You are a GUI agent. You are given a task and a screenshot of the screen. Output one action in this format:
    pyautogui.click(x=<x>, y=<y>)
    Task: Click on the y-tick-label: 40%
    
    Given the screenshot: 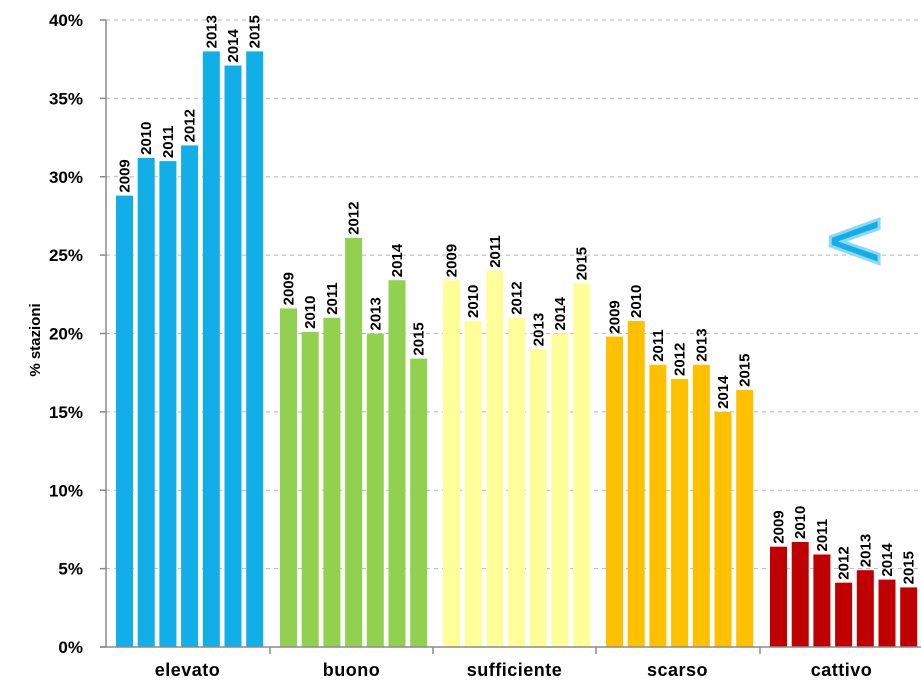 What is the action you would take?
    pyautogui.click(x=66, y=20)
    